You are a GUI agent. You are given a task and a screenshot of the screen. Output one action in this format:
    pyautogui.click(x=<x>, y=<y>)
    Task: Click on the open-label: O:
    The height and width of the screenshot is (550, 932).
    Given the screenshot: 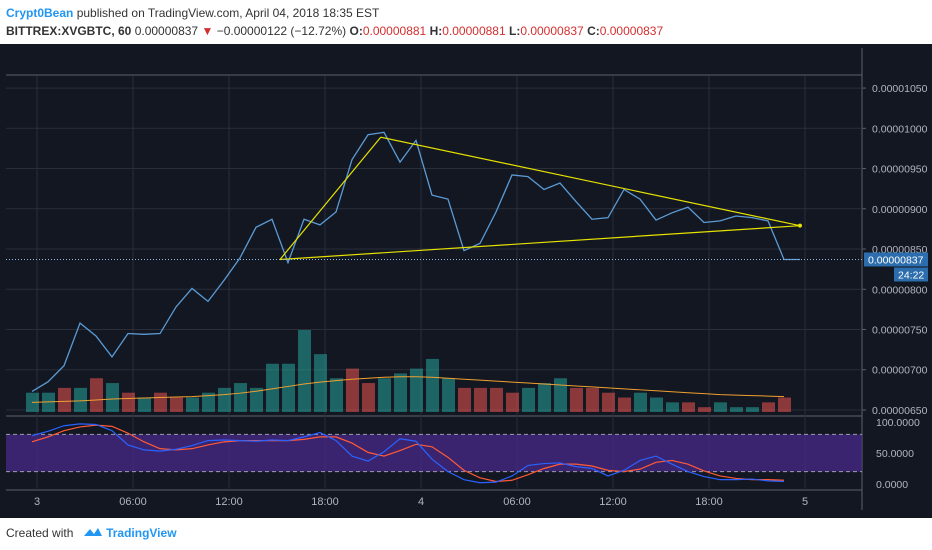 What is the action you would take?
    pyautogui.click(x=356, y=31)
    